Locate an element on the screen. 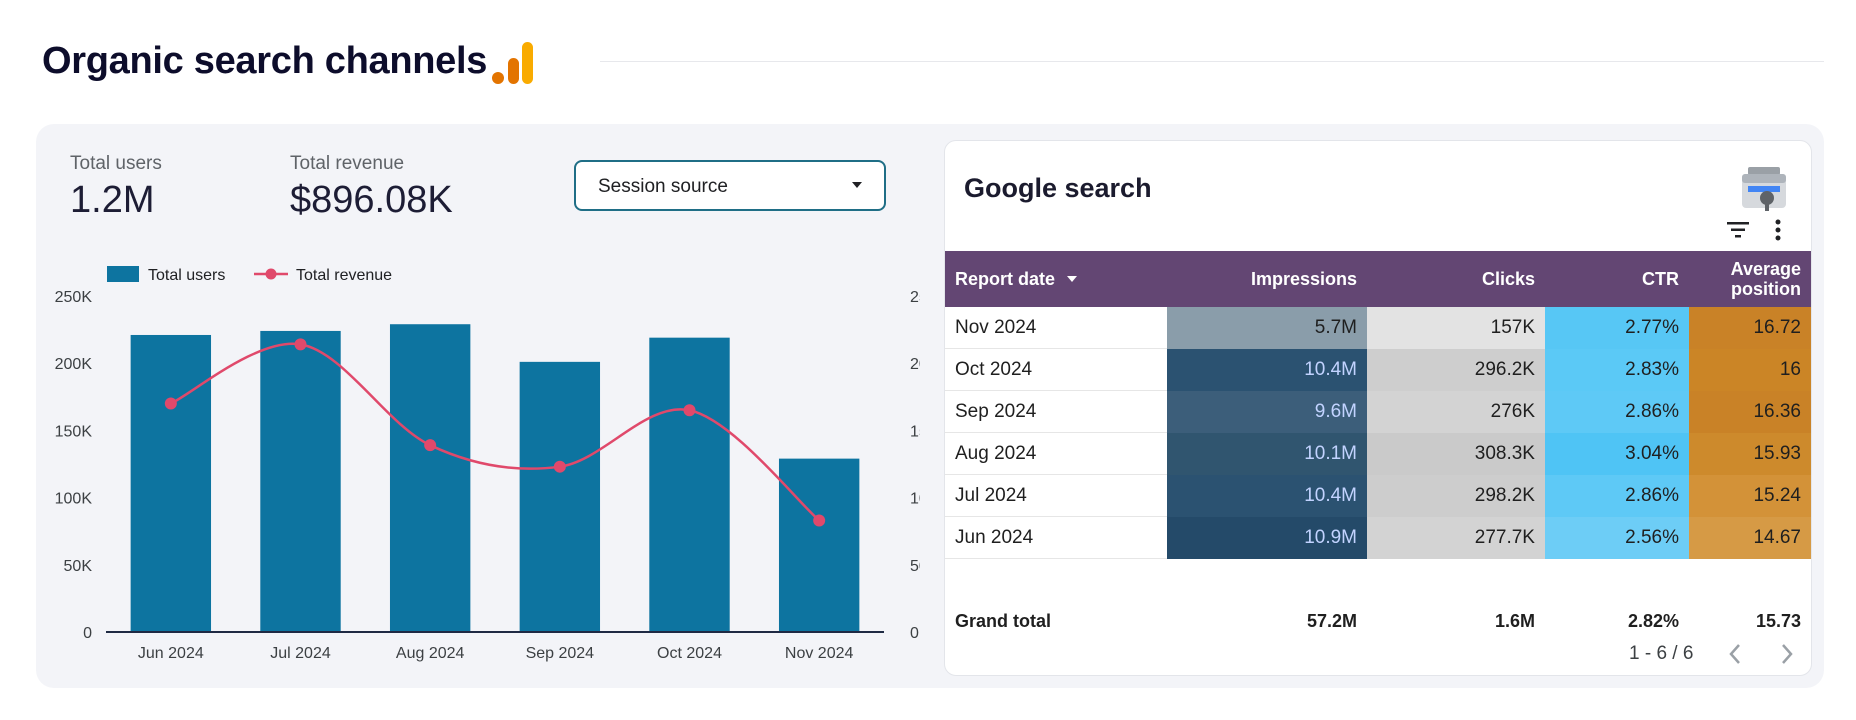 The height and width of the screenshot is (720, 1856). table-row: Oct 2024 10.4M 296.2K 2.83% 16 is located at coordinates (1378, 370).